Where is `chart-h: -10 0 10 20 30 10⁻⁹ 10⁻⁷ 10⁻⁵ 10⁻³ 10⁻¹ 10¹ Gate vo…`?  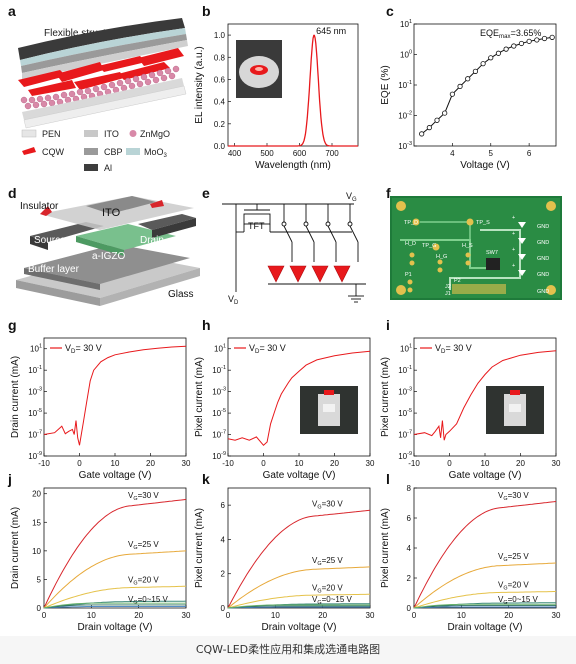
chart-h: -10 0 10 20 30 10⁻⁹ 10⁻⁷ 10⁻⁵ 10⁻³ 10⁻¹ 10¹ Gate vo… is located at coordinates (284, 409).